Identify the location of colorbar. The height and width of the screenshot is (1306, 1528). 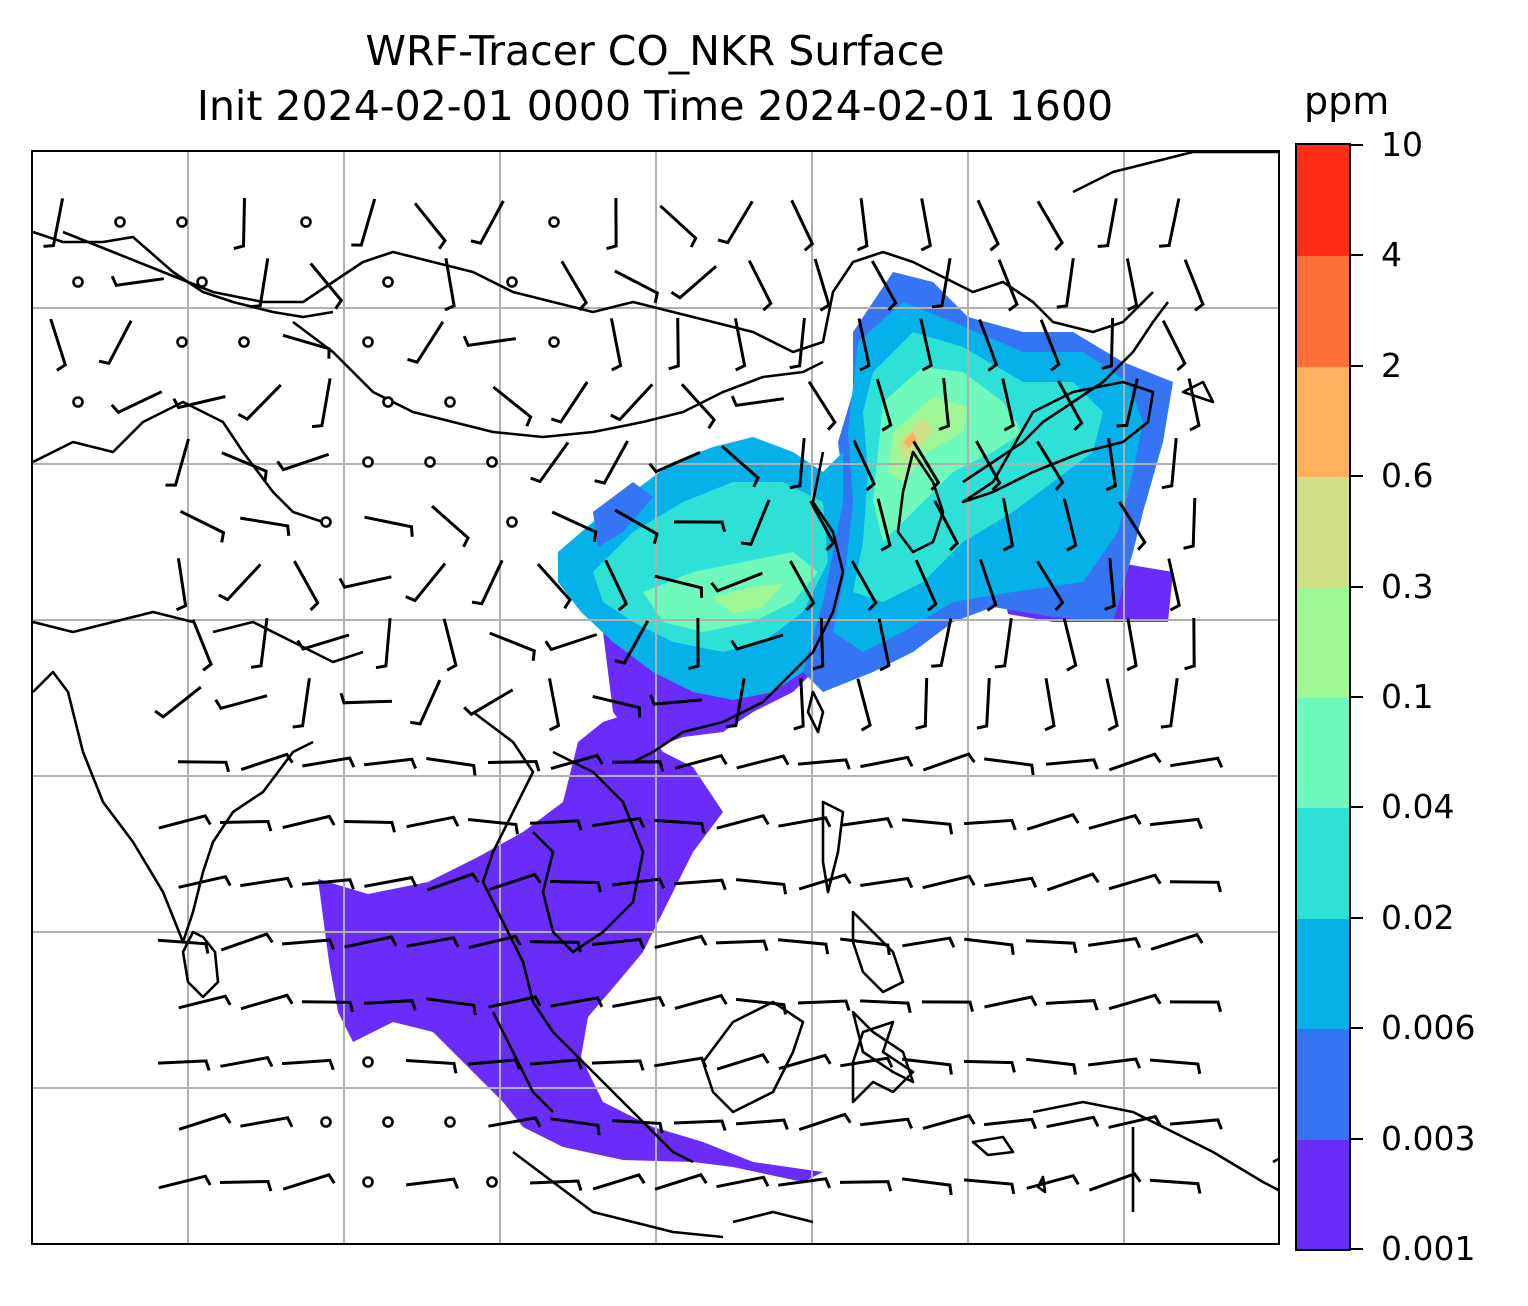
(1323, 697).